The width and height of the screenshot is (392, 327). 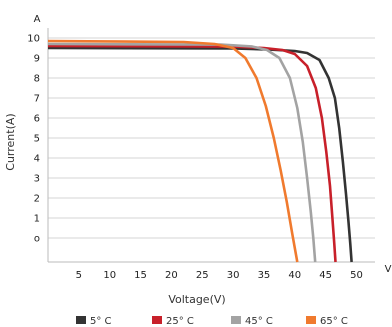 I want to click on y-tick-label: 4, so click(x=37, y=159).